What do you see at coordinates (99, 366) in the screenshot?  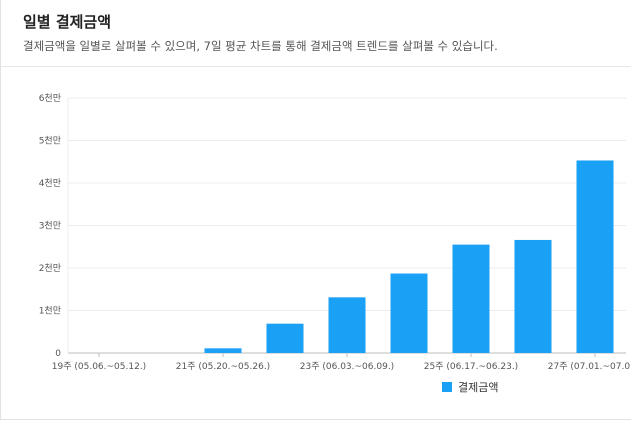 I see `x-tick-label: 19주 (05.06.~05.12.)` at bounding box center [99, 366].